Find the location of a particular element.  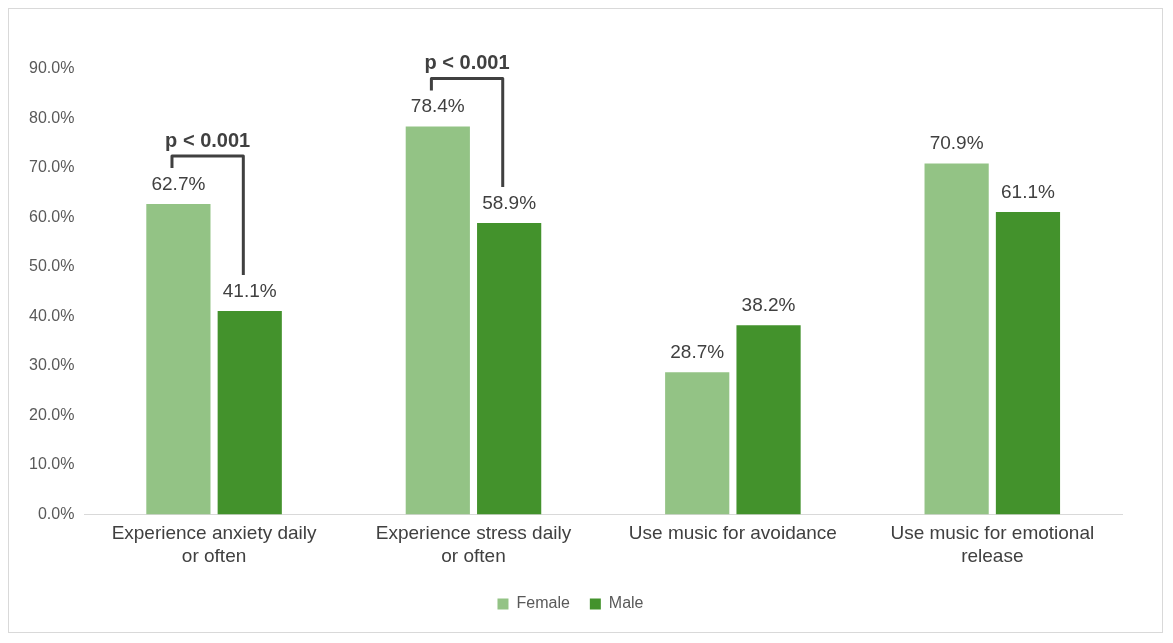

legend-label: Female is located at coordinates (543, 603).